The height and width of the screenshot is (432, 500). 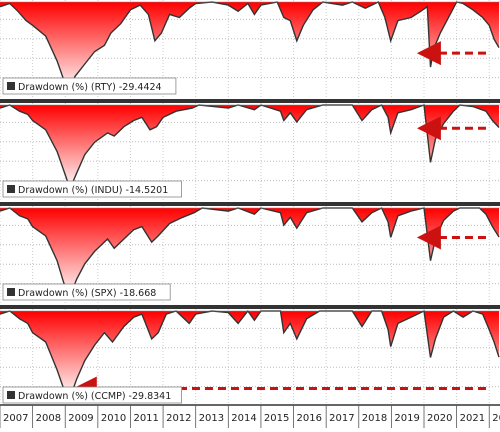 What do you see at coordinates (496, 418) in the screenshot?
I see `x-tick-label: 2022` at bounding box center [496, 418].